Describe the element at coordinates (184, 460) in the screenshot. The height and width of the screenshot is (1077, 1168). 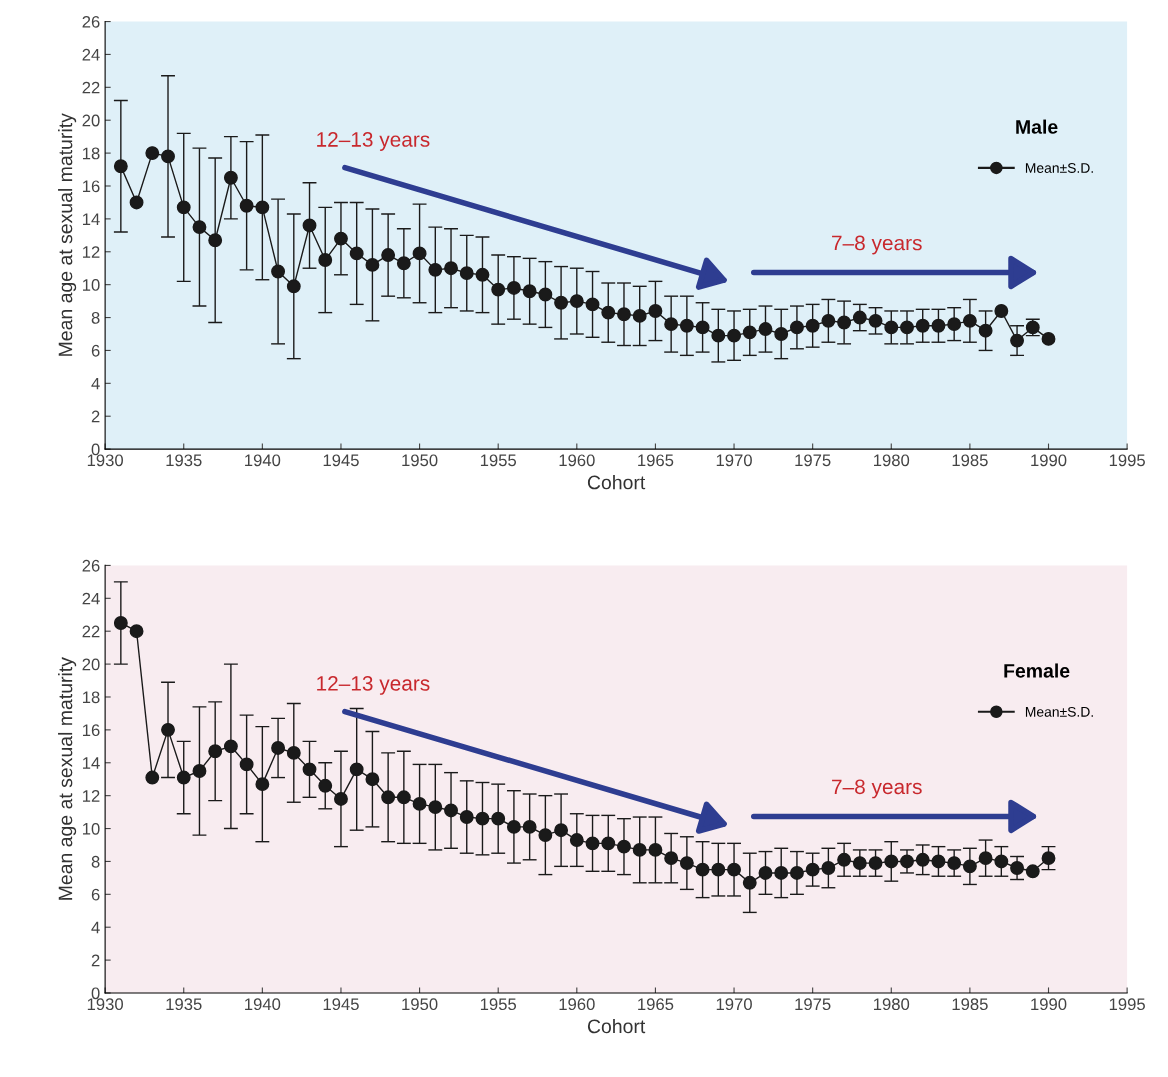
I see `x-tick-label: 1935` at that location.